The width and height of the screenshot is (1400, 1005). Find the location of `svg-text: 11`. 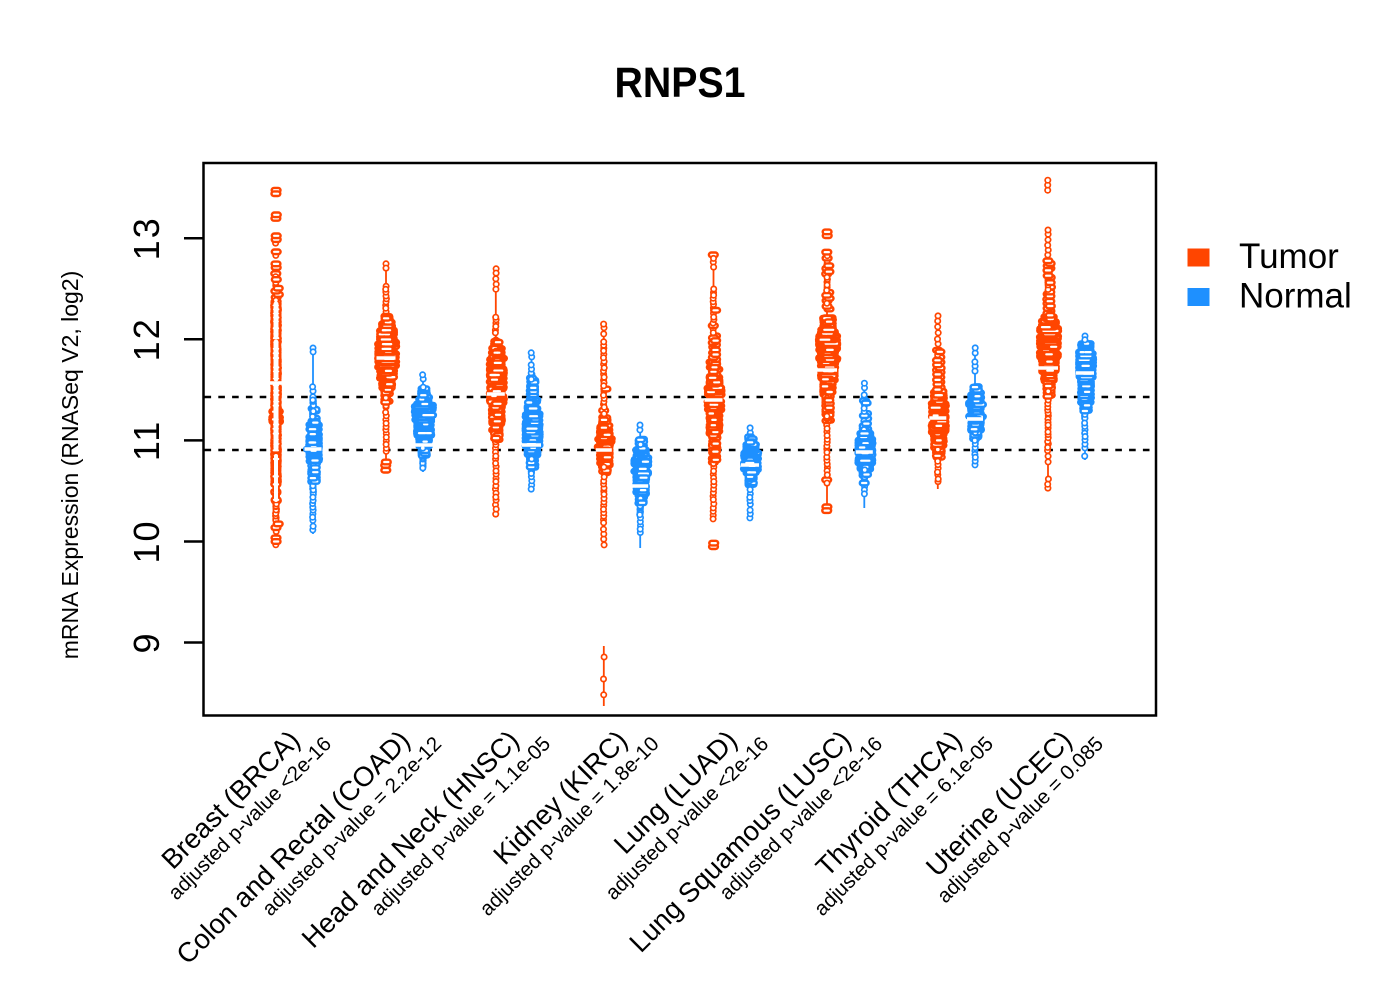

svg-text: 11 is located at coordinates (146, 440).